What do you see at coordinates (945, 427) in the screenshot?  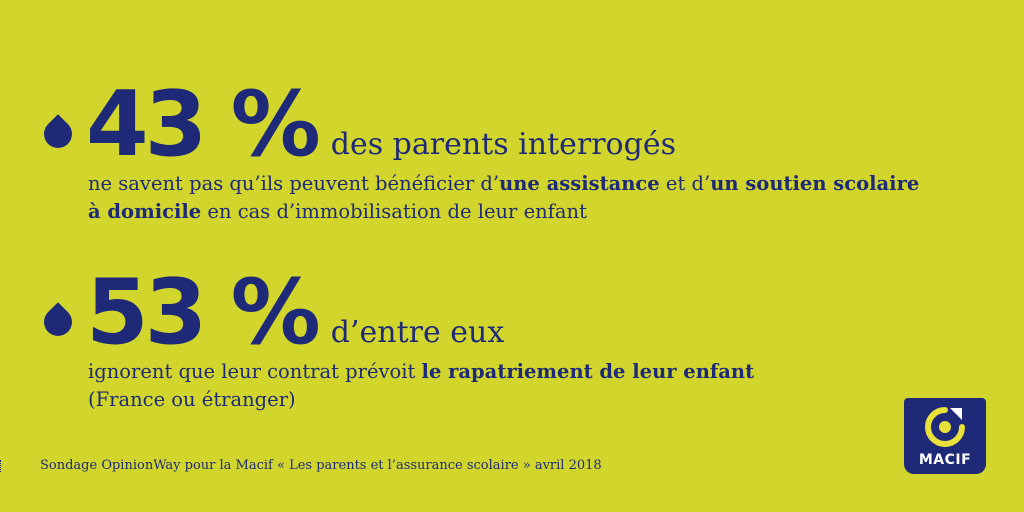 I see `macif-logo-mark-icon` at bounding box center [945, 427].